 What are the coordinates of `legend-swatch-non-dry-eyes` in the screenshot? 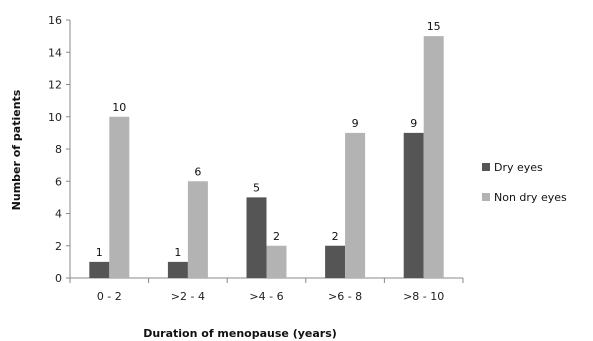 It's located at (486, 197).